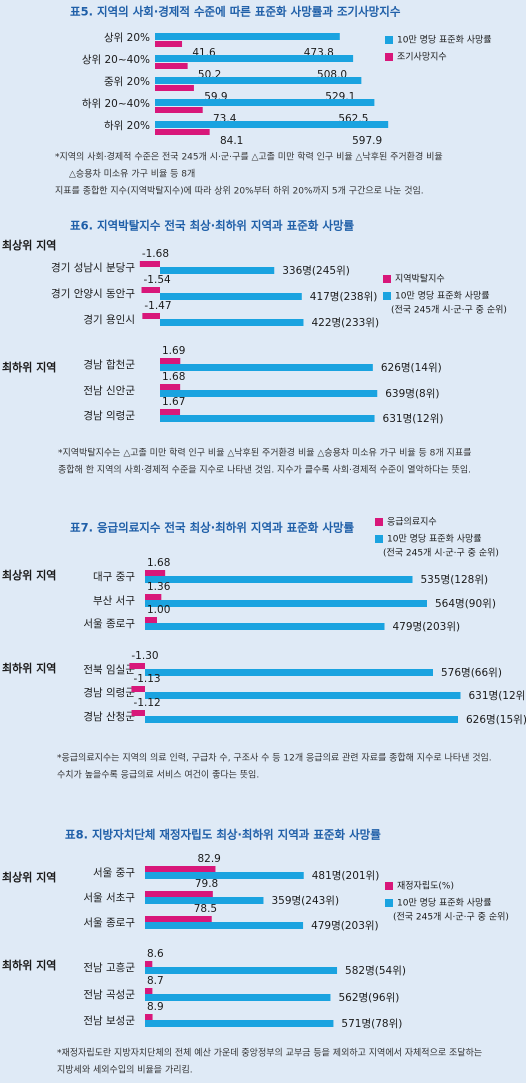 The height and width of the screenshot is (1083, 526). Describe the element at coordinates (465, 603) in the screenshot. I see `rate-label: 564명(90위)` at that location.